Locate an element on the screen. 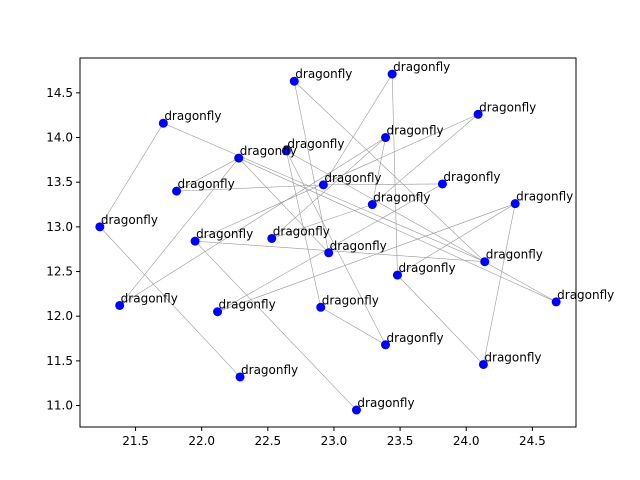 Image resolution: width=640 pixels, height=480 pixels. point-label-20: dragonfly is located at coordinates (247, 305).